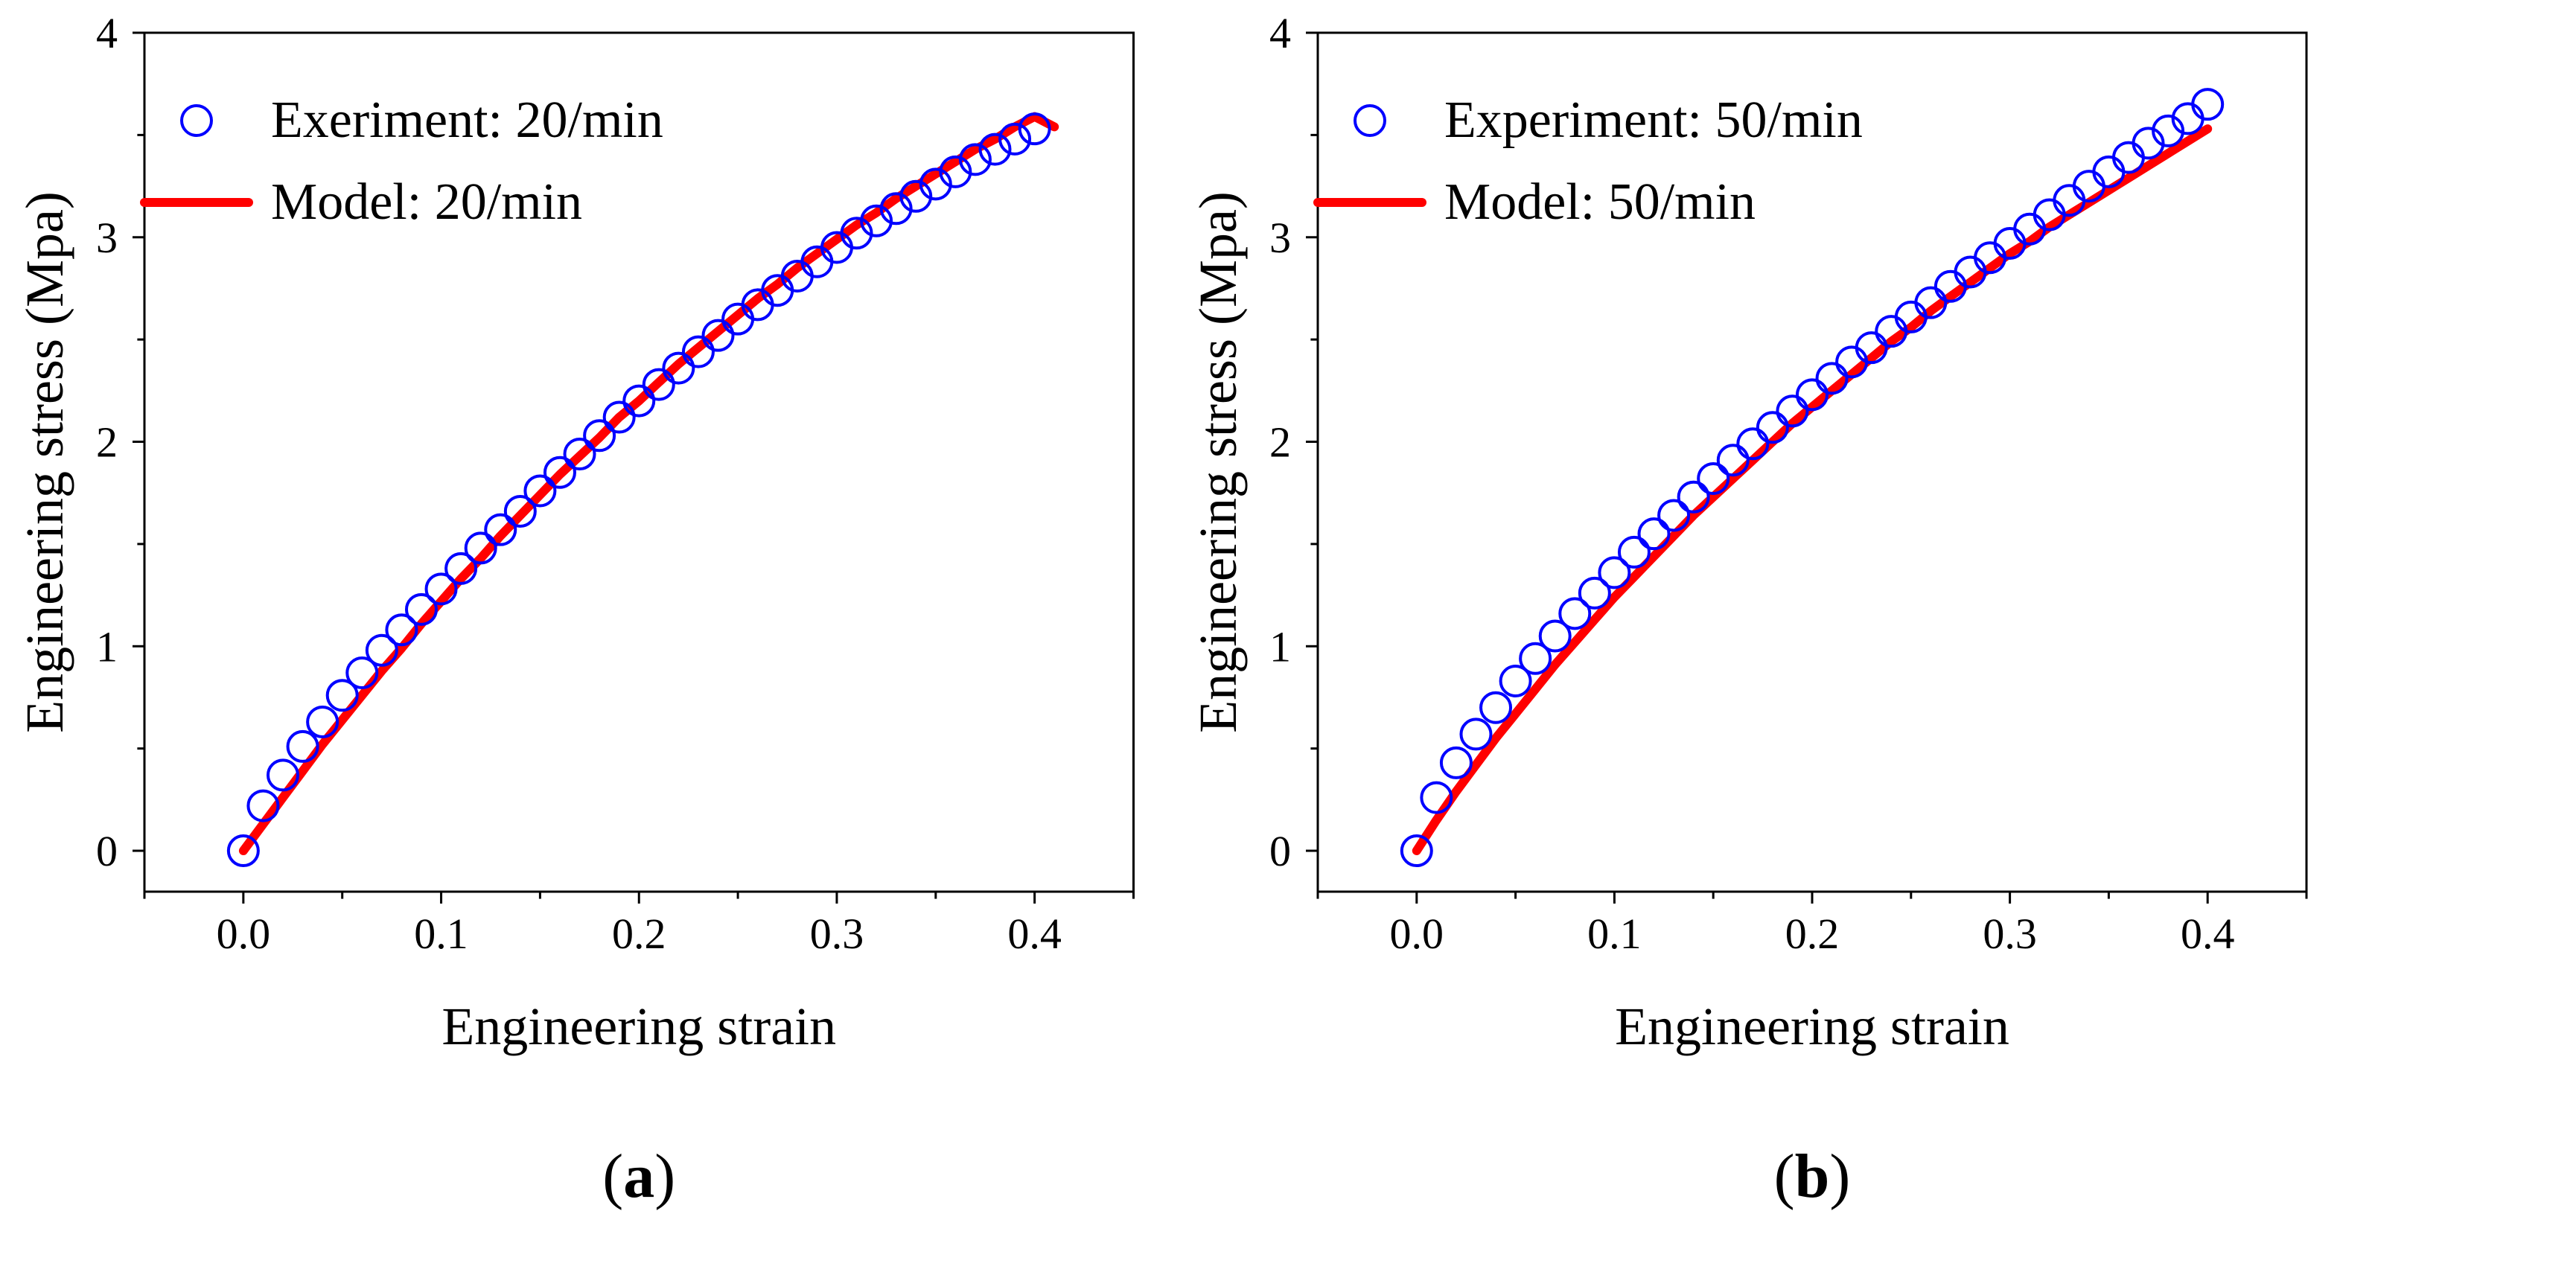  I want to click on caption-letter: b, so click(1812, 1176).